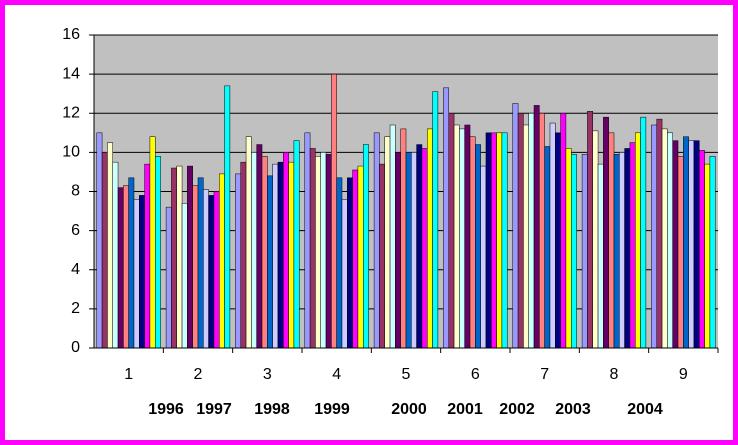 Image resolution: width=738 pixels, height=445 pixels. Describe the element at coordinates (573, 409) in the screenshot. I see `year-label: 2003` at that location.